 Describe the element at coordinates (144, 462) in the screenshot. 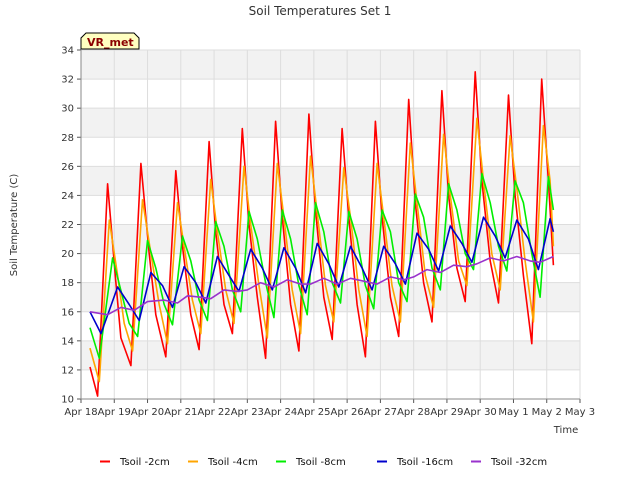

I see `legend-label: Tsoil -2cm` at that location.